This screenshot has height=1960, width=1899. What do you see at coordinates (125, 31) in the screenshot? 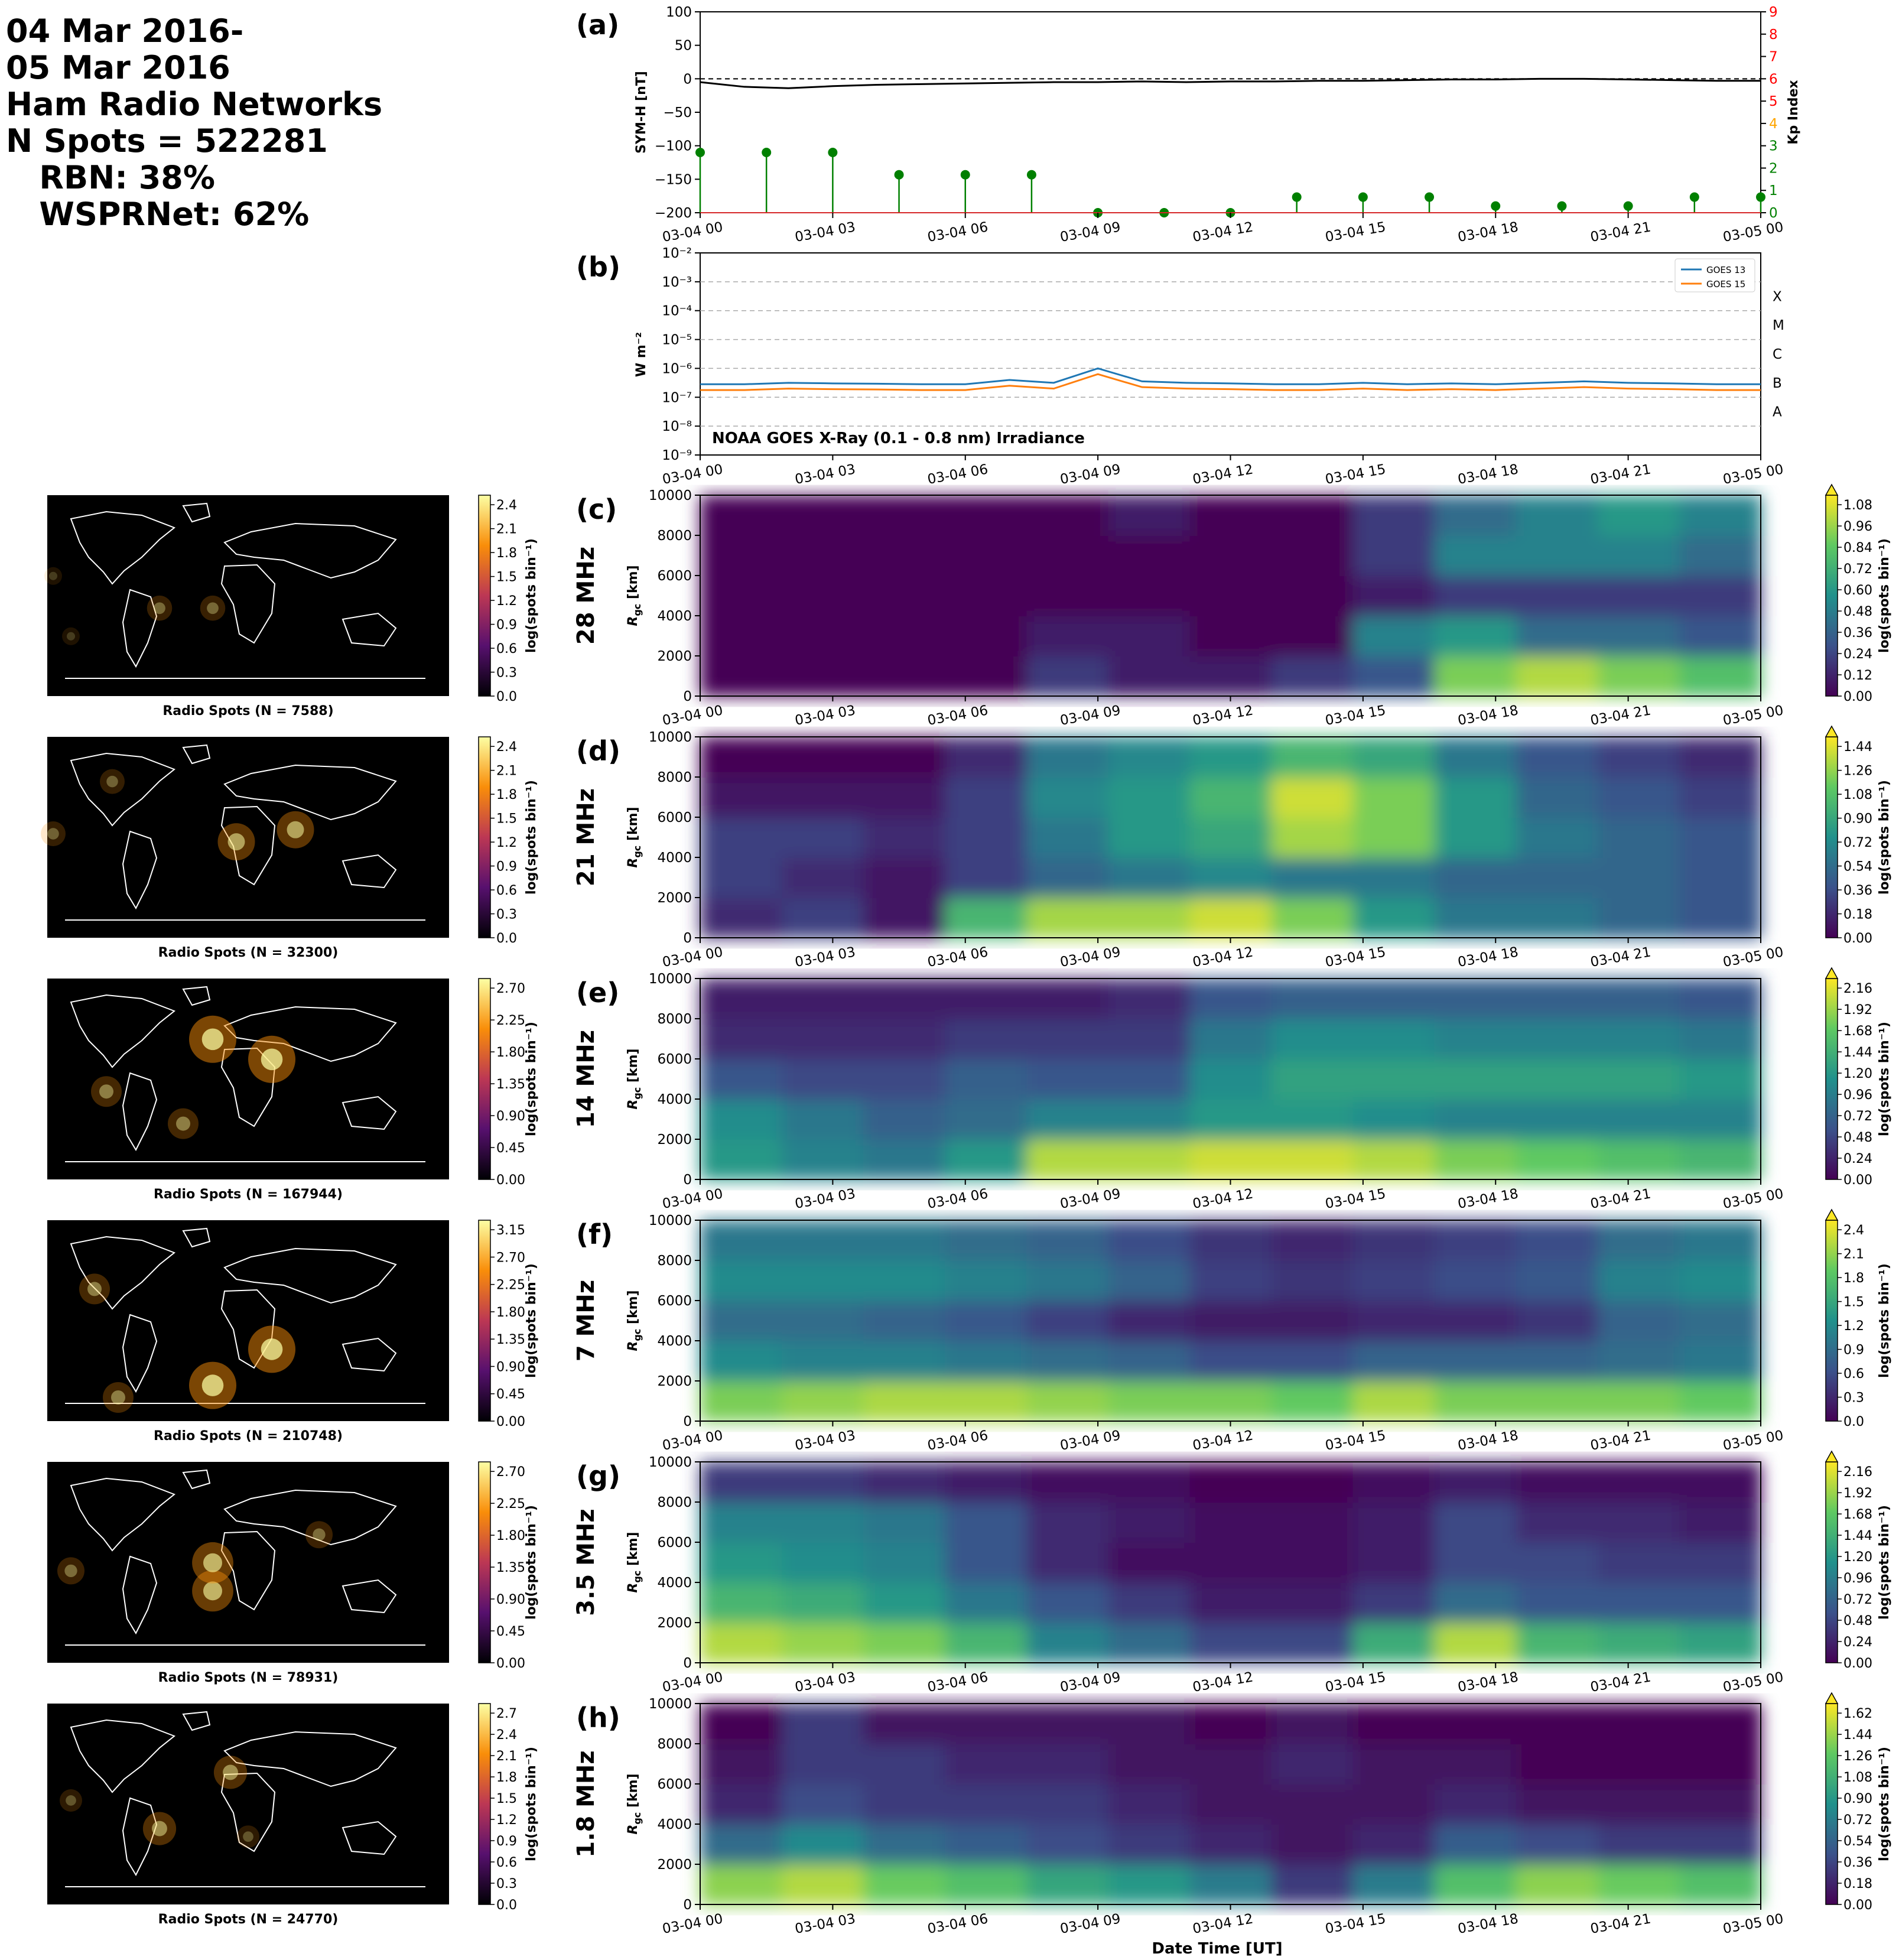
I see `header-line: 04 Mar 2016-` at bounding box center [125, 31].